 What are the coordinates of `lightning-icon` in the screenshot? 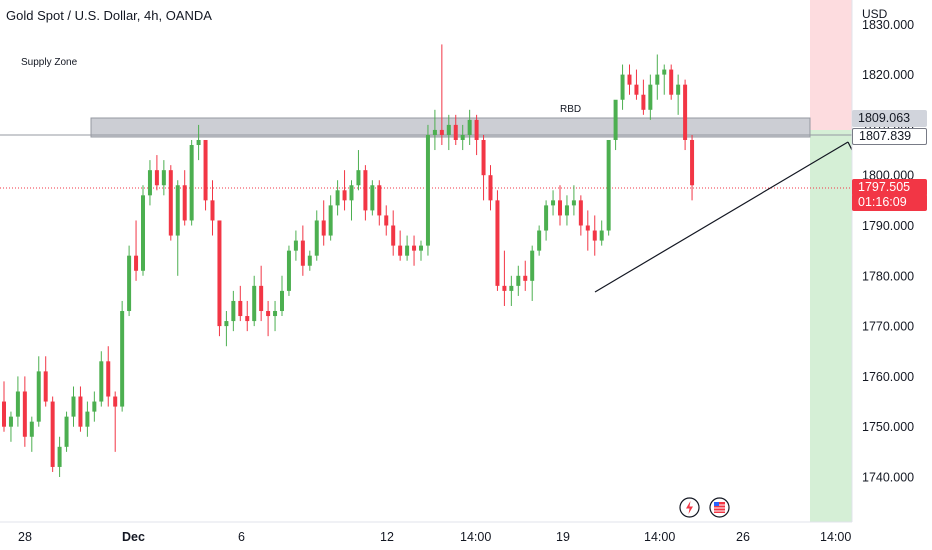 It's located at (689, 507).